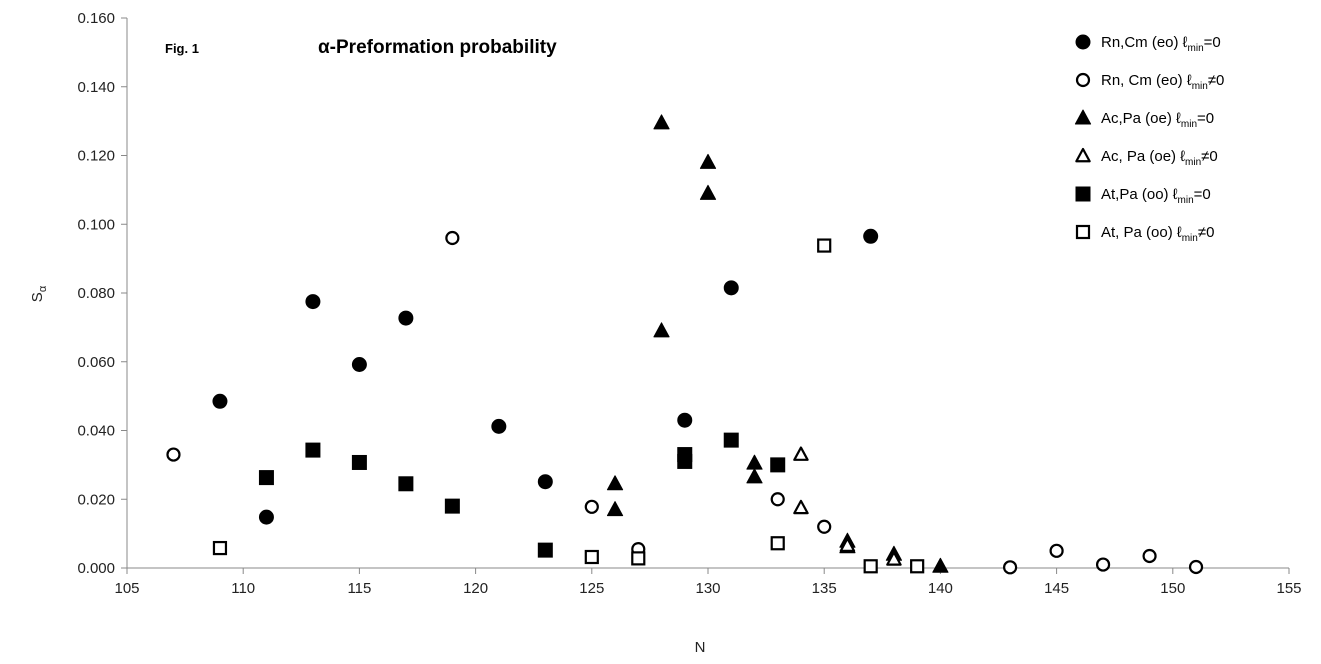  Describe the element at coordinates (591, 588) in the screenshot. I see `x-tick-label: 125` at that location.